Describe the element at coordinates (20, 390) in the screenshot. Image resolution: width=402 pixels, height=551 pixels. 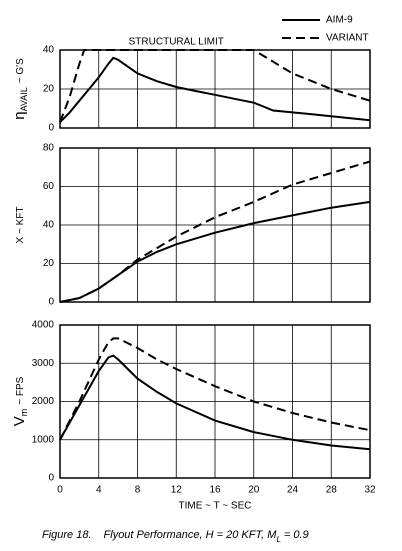
I see `y-axis-label-part: ~ FPS` at that location.